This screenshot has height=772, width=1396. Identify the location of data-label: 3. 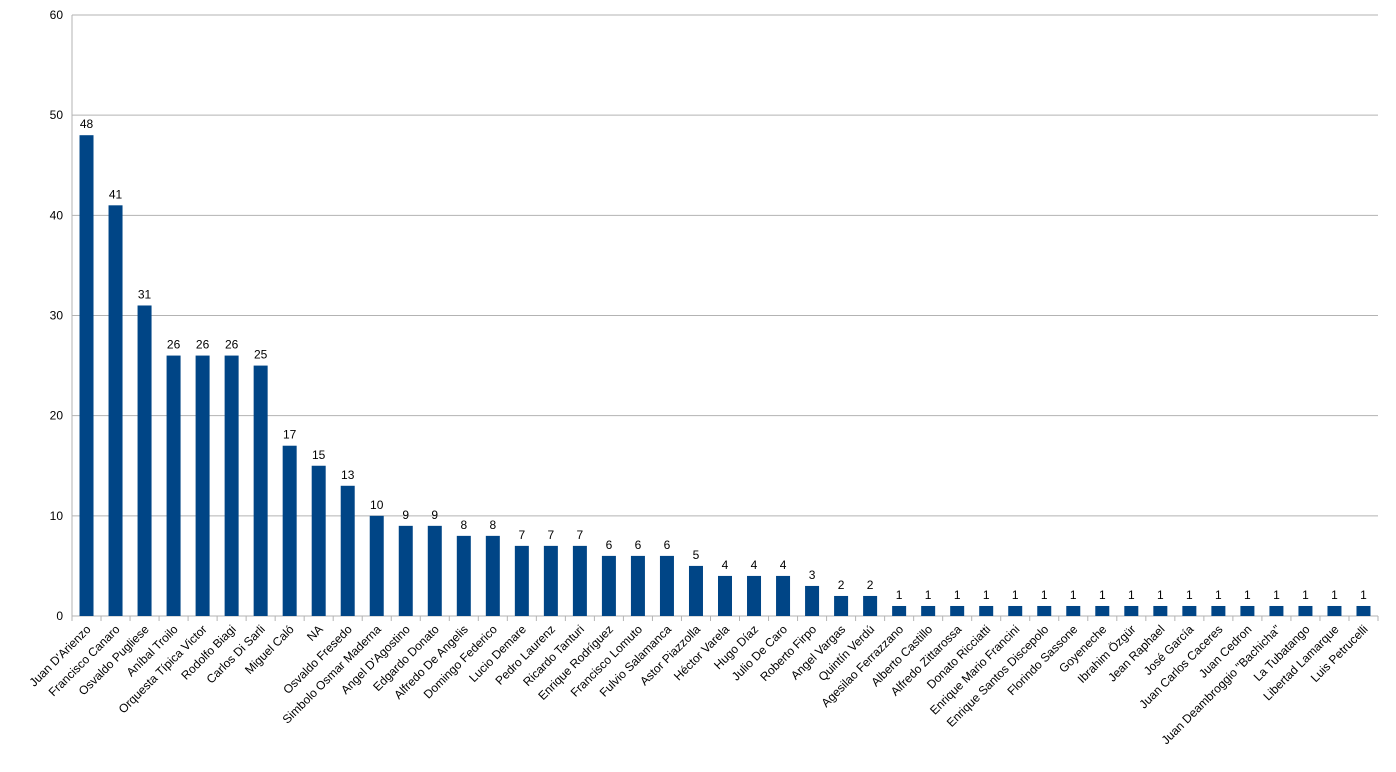
(812, 575).